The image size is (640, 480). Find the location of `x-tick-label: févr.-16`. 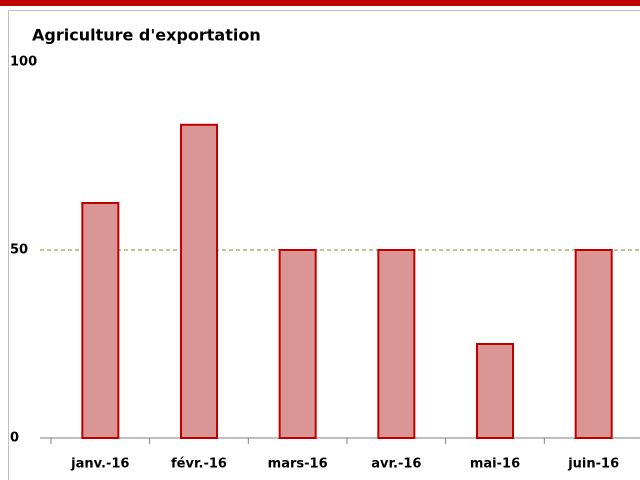

x-tick-label: févr.-16 is located at coordinates (199, 464).